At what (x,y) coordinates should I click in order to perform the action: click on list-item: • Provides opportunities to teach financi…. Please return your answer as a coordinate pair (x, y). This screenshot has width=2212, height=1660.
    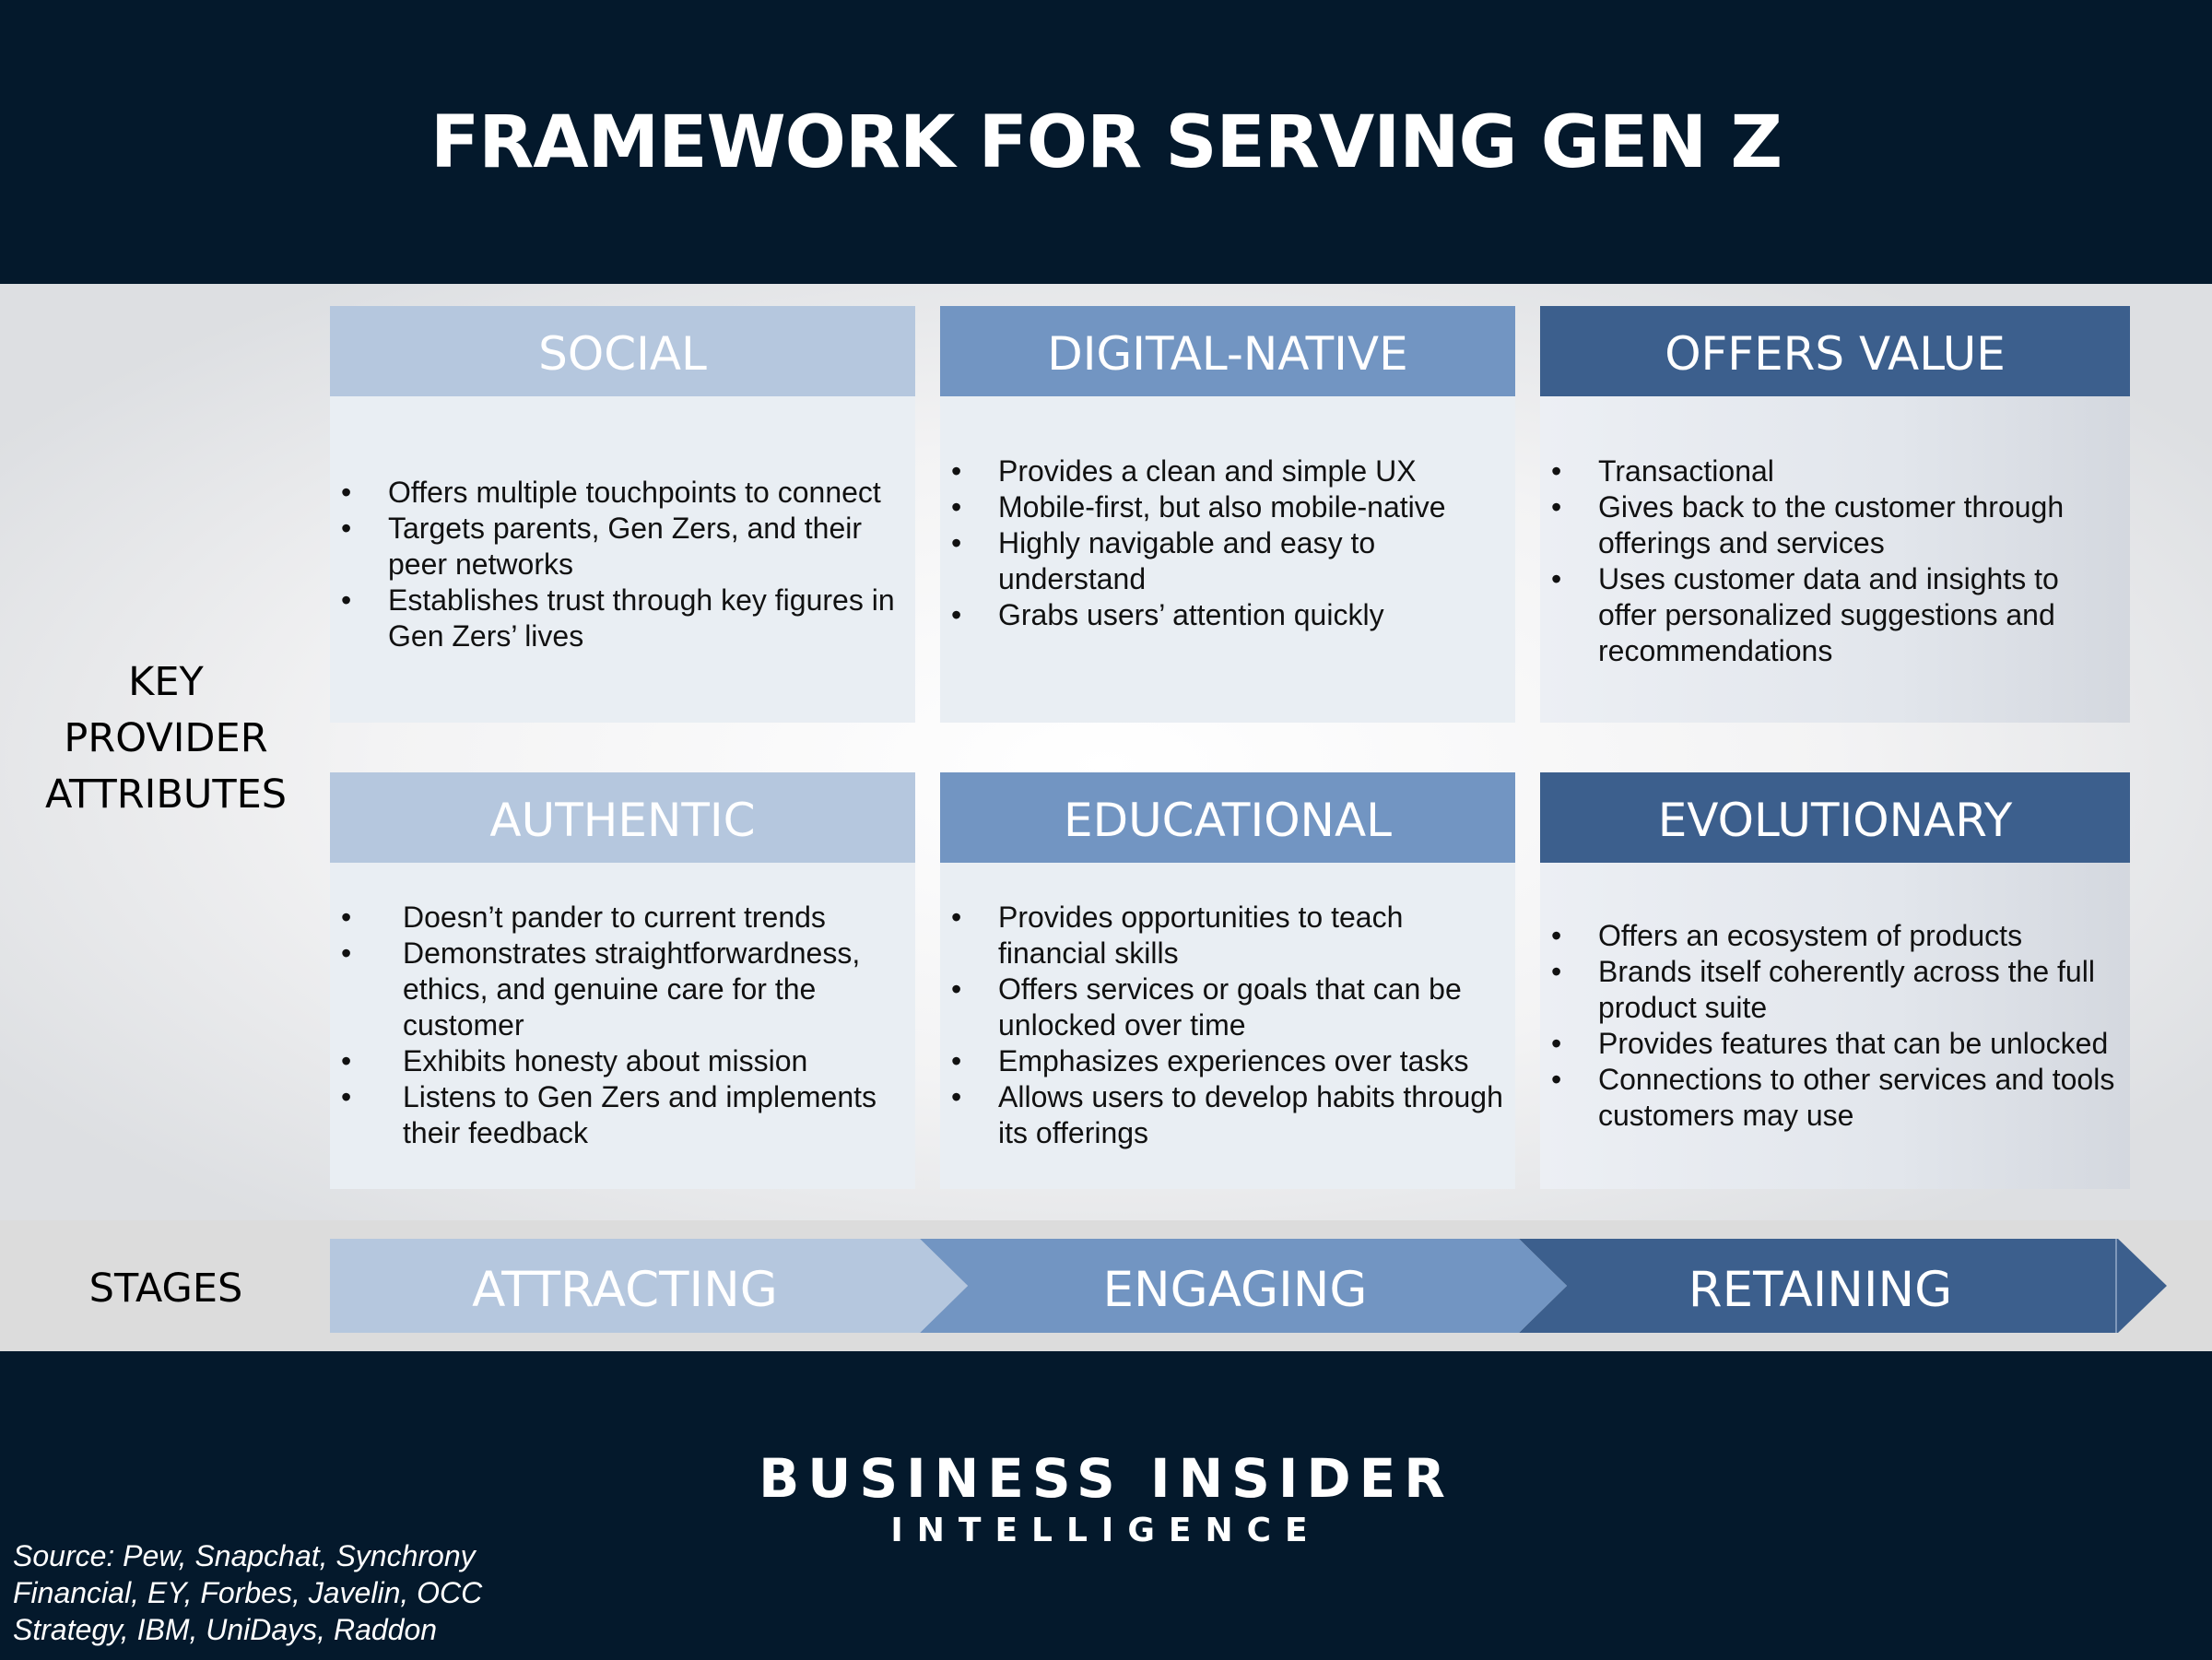
    Looking at the image, I should click on (1177, 935).